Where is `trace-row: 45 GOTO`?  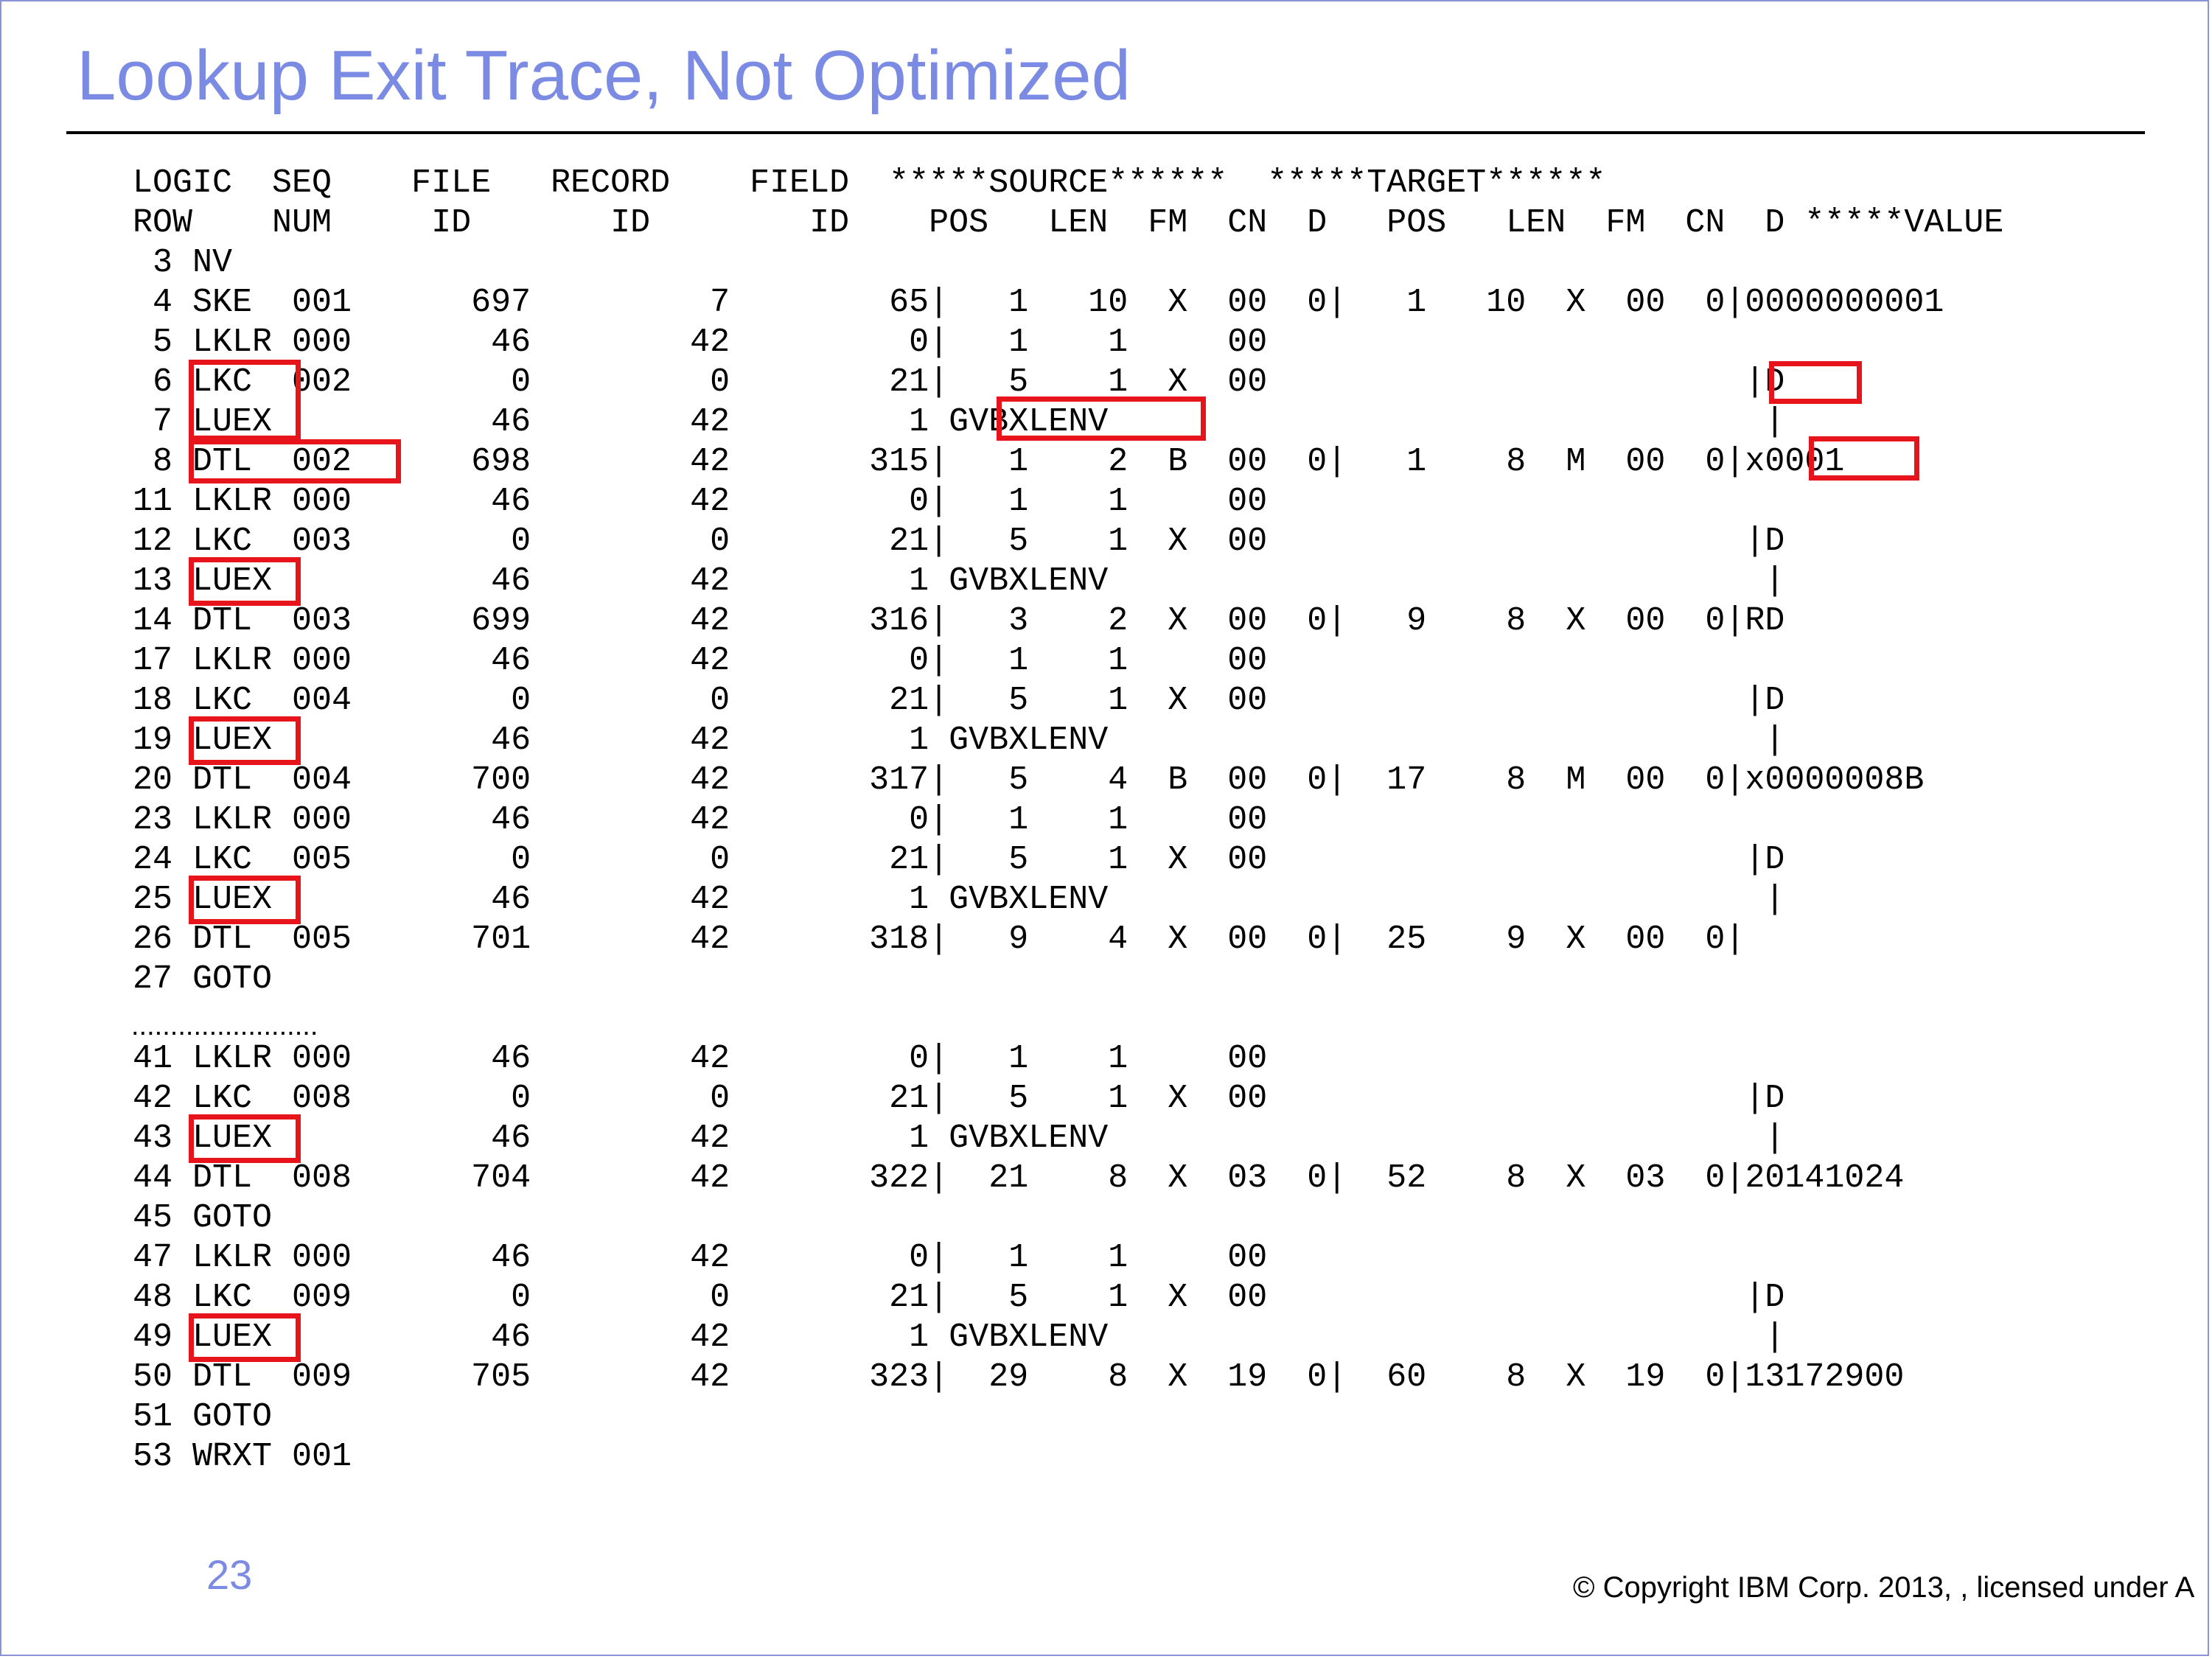 trace-row: 45 GOTO is located at coordinates (203, 1218).